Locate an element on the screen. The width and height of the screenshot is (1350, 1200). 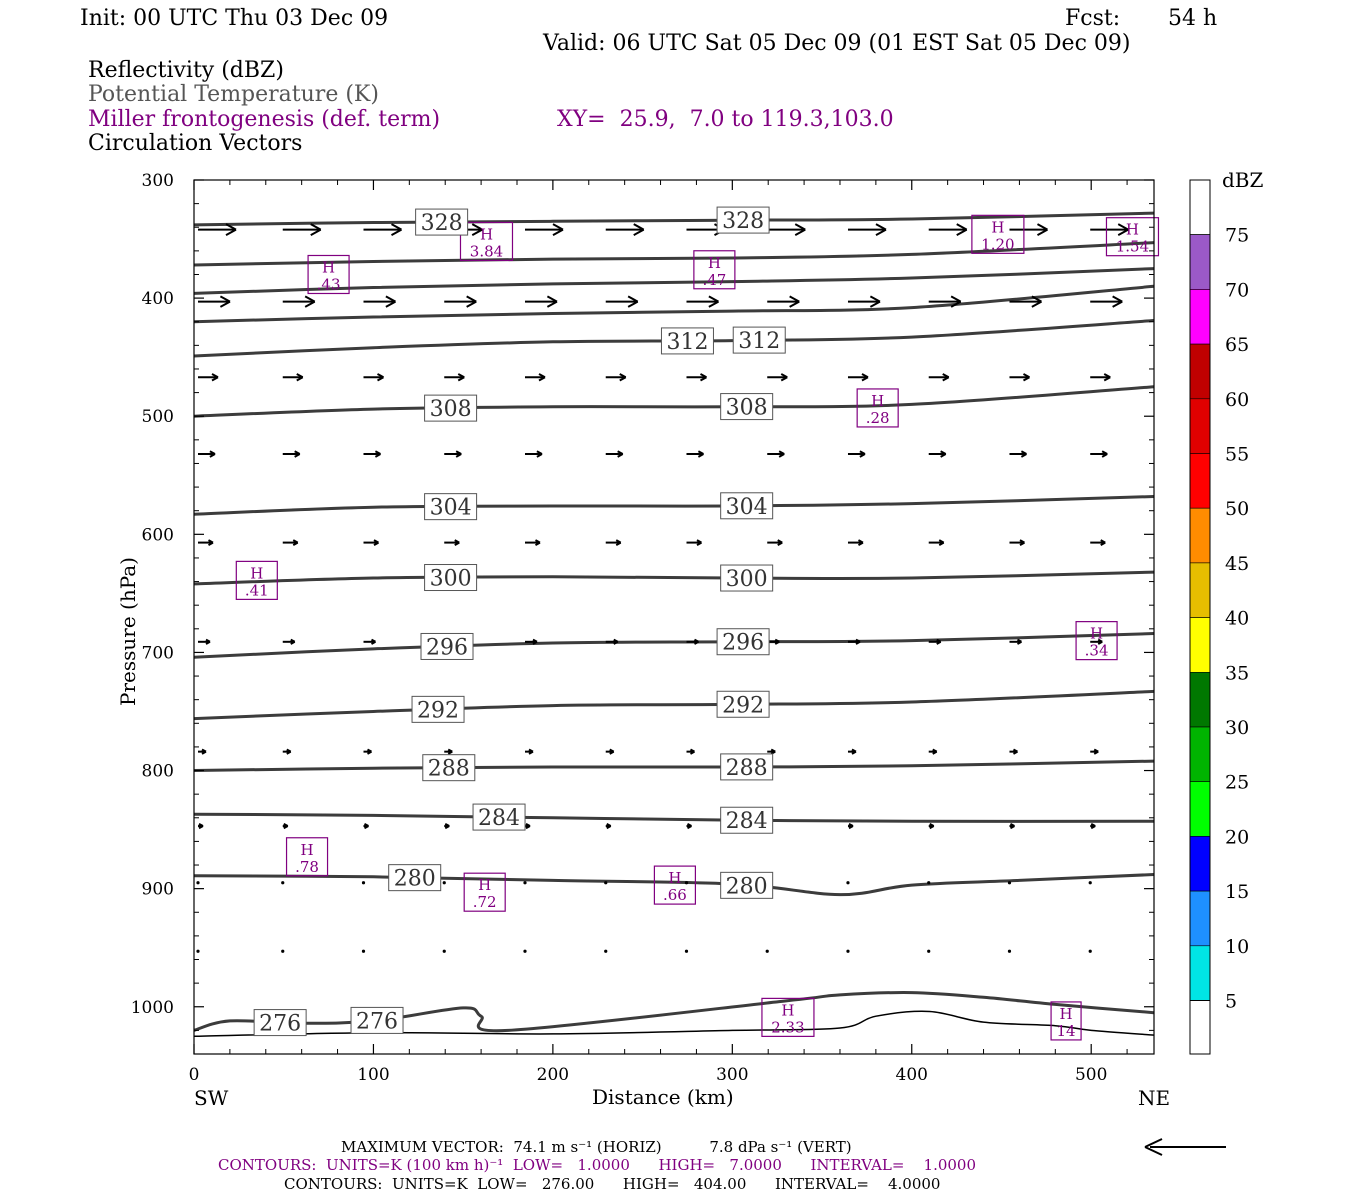
svg-text: 276 is located at coordinates (377, 1021).